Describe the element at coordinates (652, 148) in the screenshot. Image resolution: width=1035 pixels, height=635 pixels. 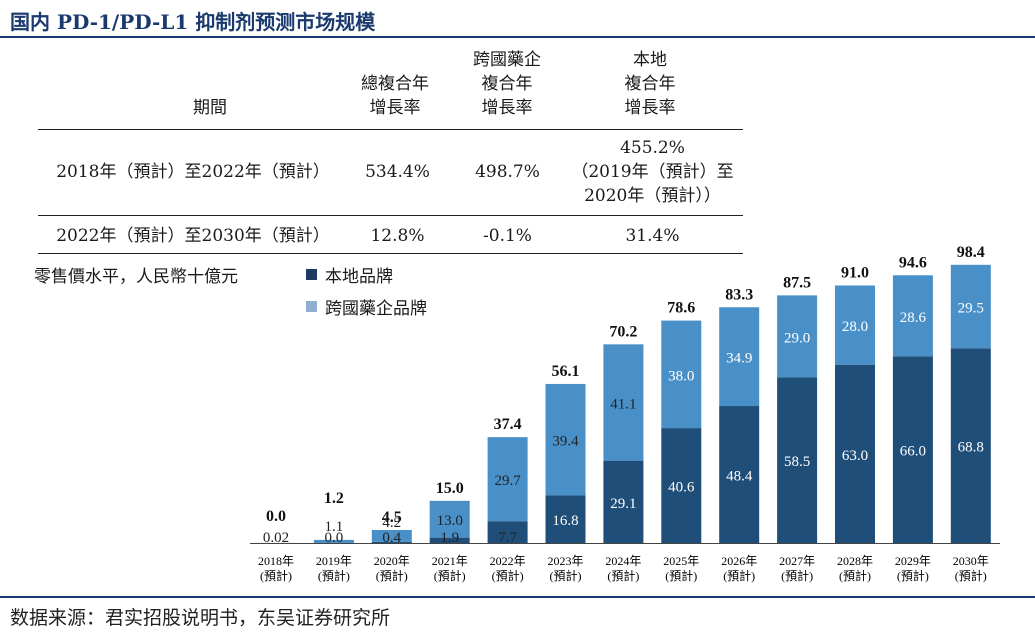
I see `row1-local-line1: 455.2%` at that location.